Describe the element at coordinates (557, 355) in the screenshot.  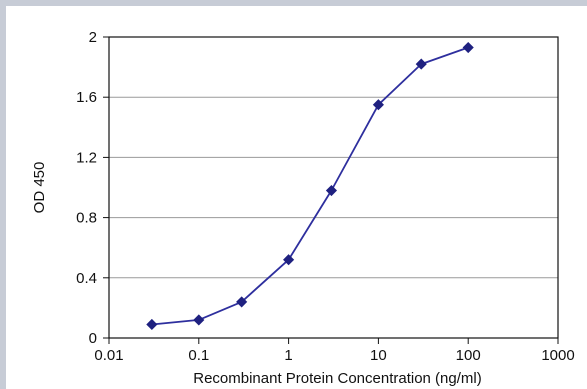
I see `x-tick-label: 1000` at that location.